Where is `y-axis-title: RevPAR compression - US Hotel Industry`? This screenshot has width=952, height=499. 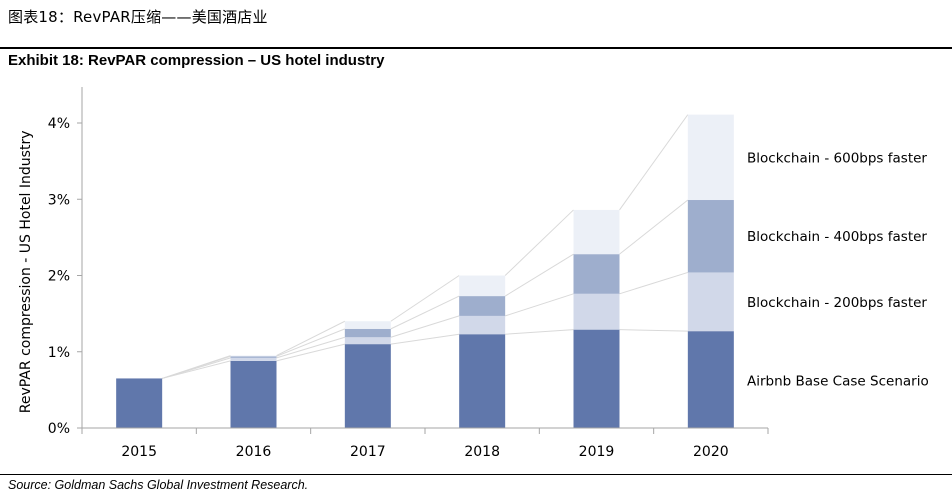 y-axis-title: RevPAR compression - US Hotel Industry is located at coordinates (26, 272).